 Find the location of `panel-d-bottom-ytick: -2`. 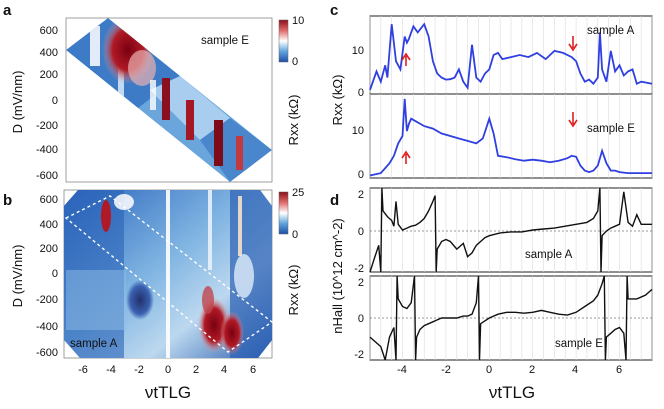

panel-d-bottom-ytick: -2 is located at coordinates (359, 355).